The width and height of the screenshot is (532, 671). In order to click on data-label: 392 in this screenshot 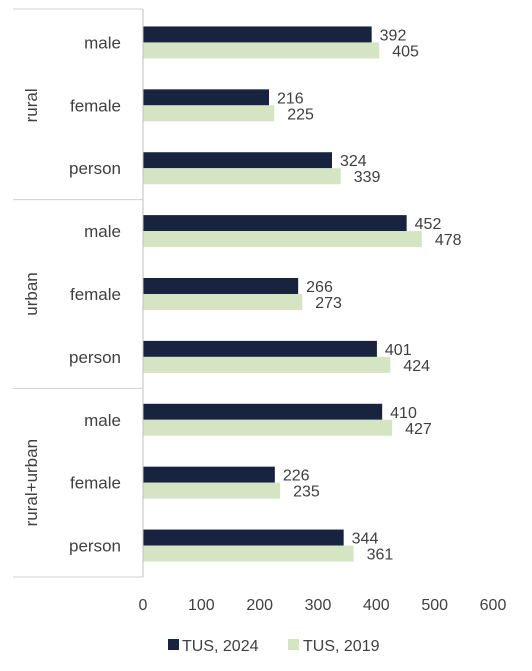, I will do `click(393, 35)`.